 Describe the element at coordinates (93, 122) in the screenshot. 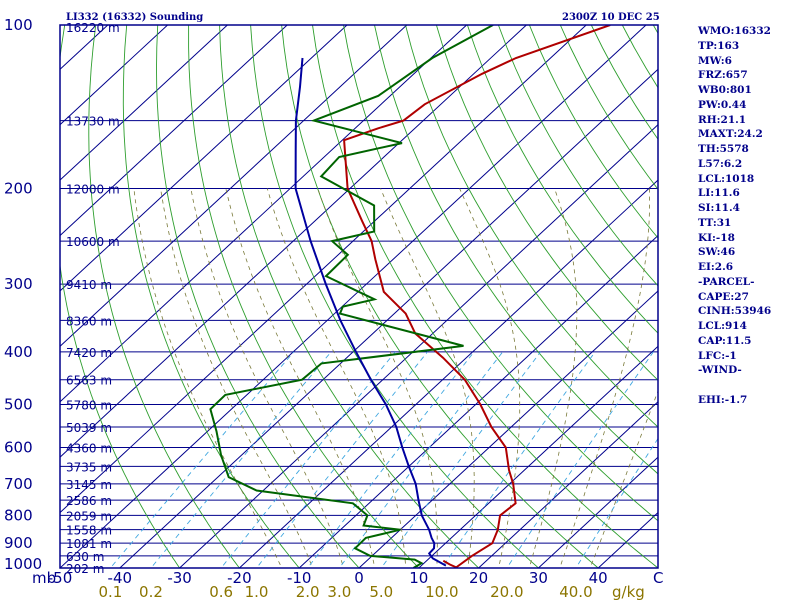

I see `height-label: 13730 m` at that location.